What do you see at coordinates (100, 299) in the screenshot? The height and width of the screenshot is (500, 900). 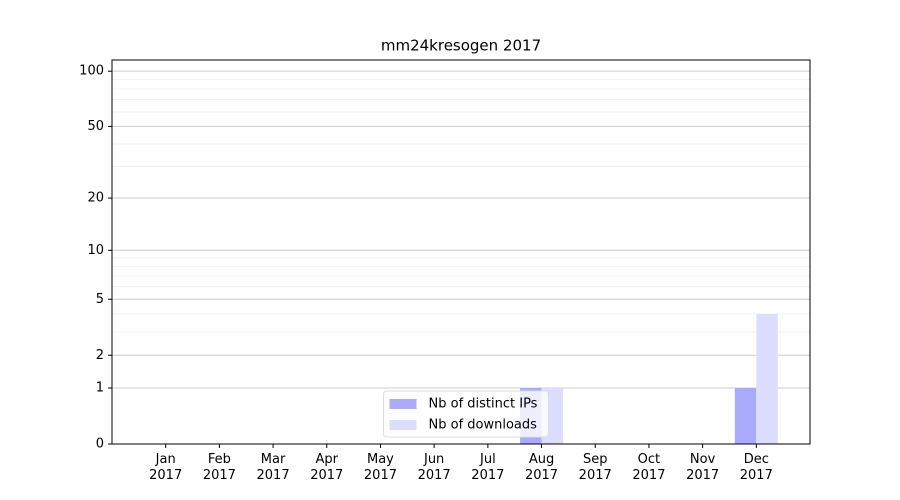 I see `y-tick-label: 5` at bounding box center [100, 299].